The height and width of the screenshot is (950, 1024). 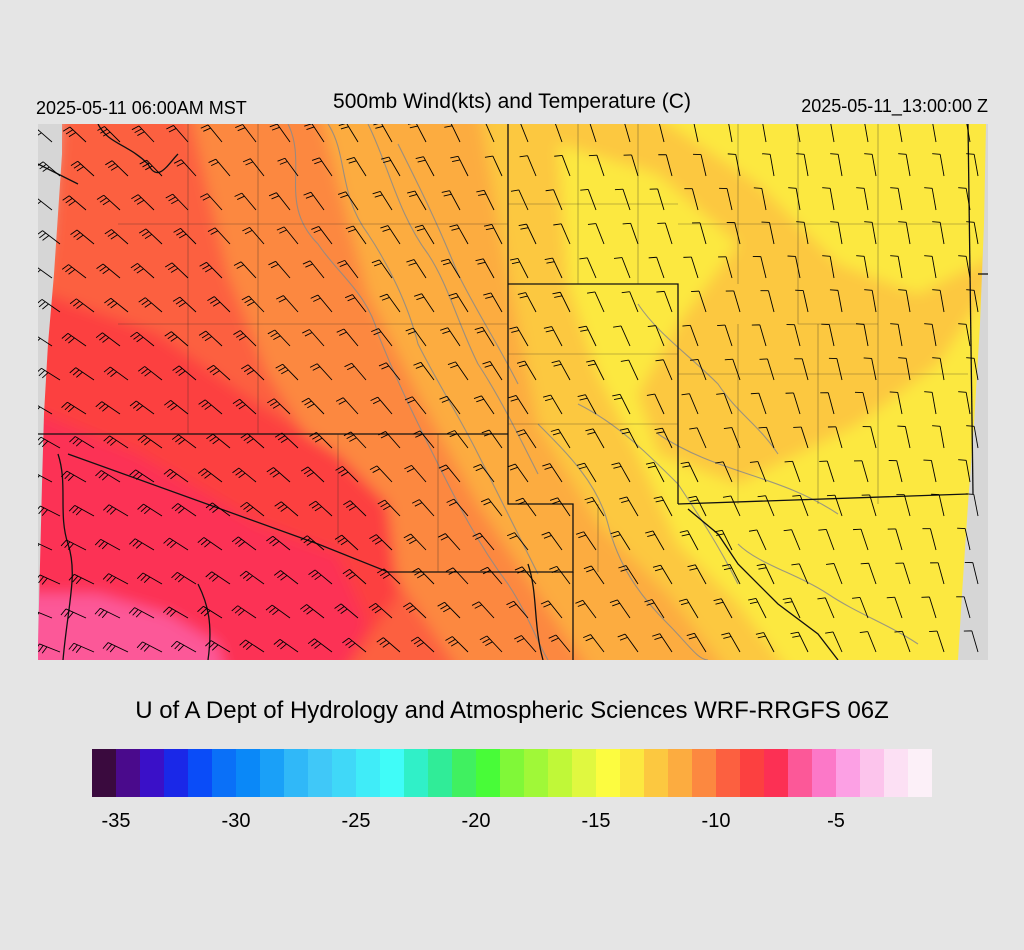 I want to click on kansas-border, so click(x=970, y=309).